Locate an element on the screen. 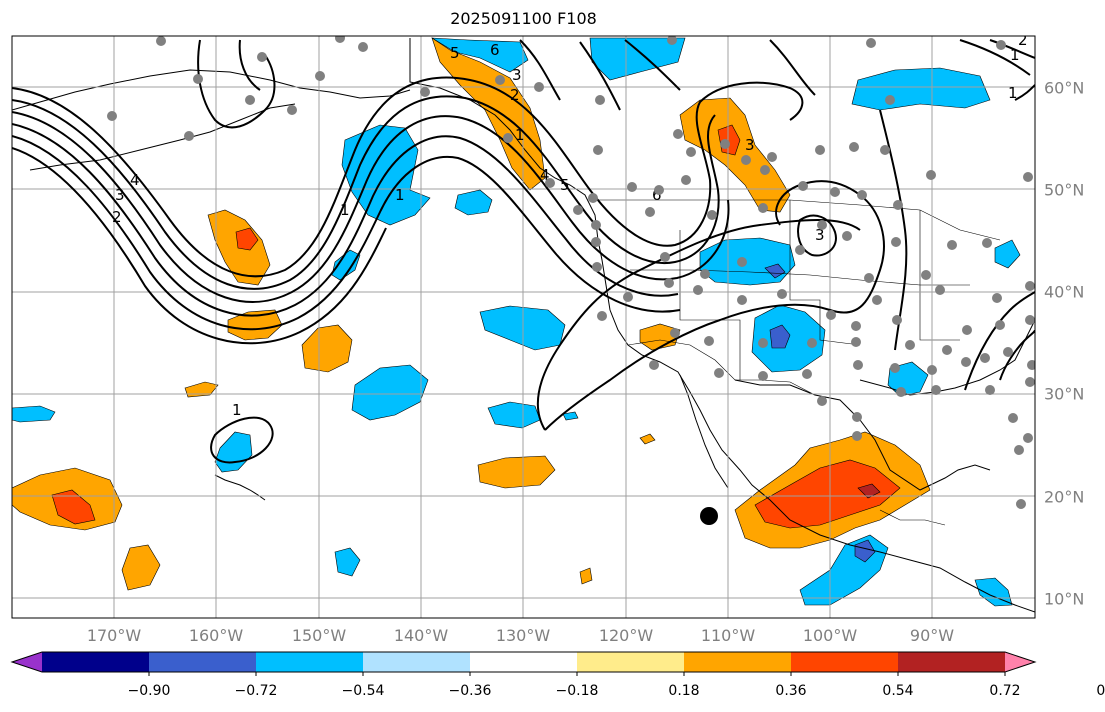 The image size is (1105, 712). lon-label: 170°W is located at coordinates (114, 635).